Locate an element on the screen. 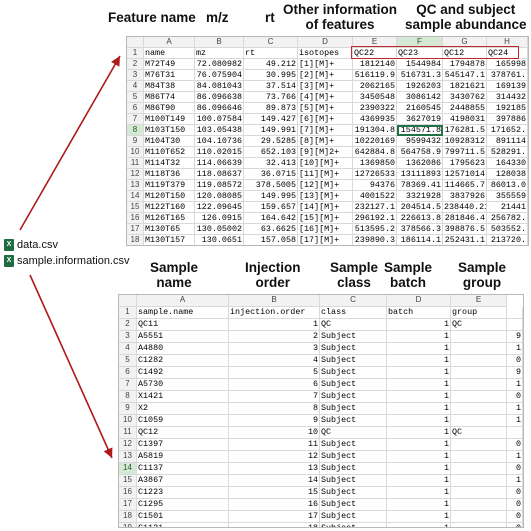 The width and height of the screenshot is (531, 531). info-cell: C1295 is located at coordinates (183, 505).